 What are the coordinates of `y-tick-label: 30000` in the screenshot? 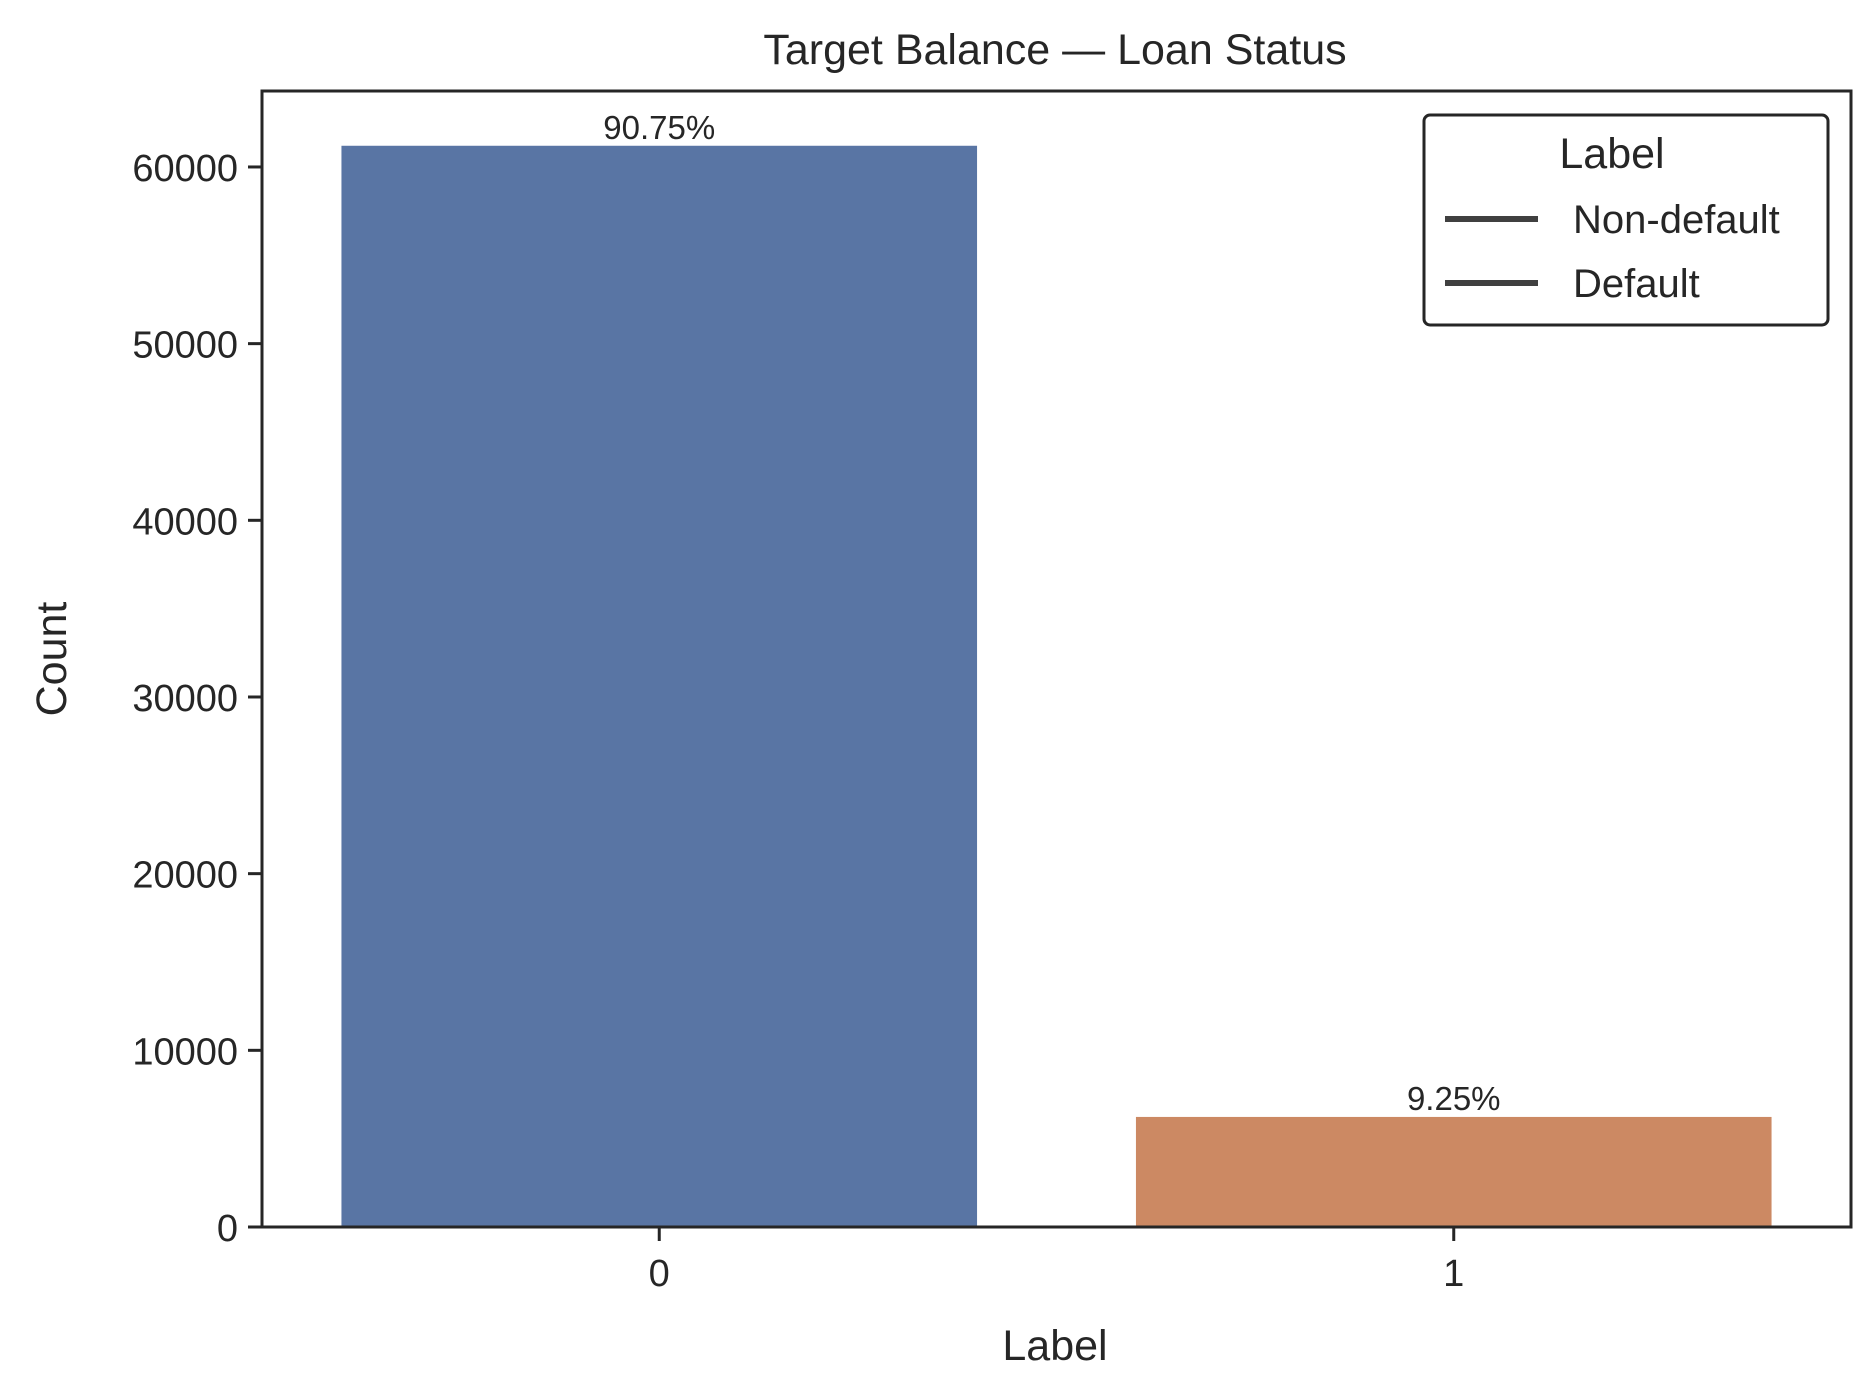 It's located at (185, 699).